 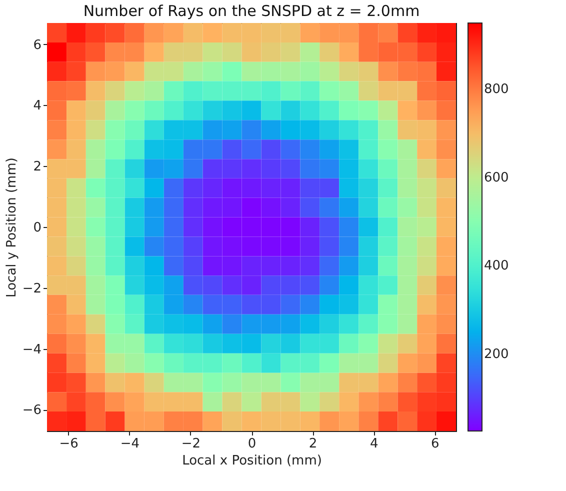 What do you see at coordinates (37, 228) in the screenshot?
I see `y-tick-label: 0` at bounding box center [37, 228].